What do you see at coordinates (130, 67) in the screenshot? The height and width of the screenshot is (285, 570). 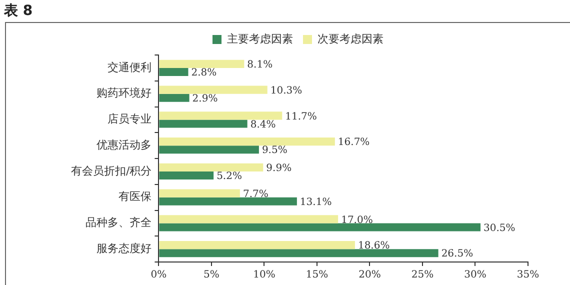 I see `y-tick-label: 交通便利` at bounding box center [130, 67].